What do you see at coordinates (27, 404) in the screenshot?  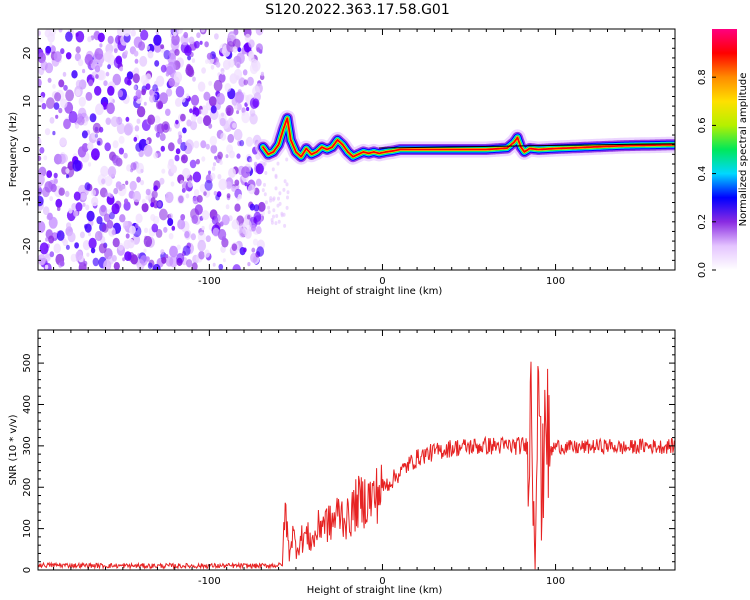 I see `y-tick-label: 400` at bounding box center [27, 404].